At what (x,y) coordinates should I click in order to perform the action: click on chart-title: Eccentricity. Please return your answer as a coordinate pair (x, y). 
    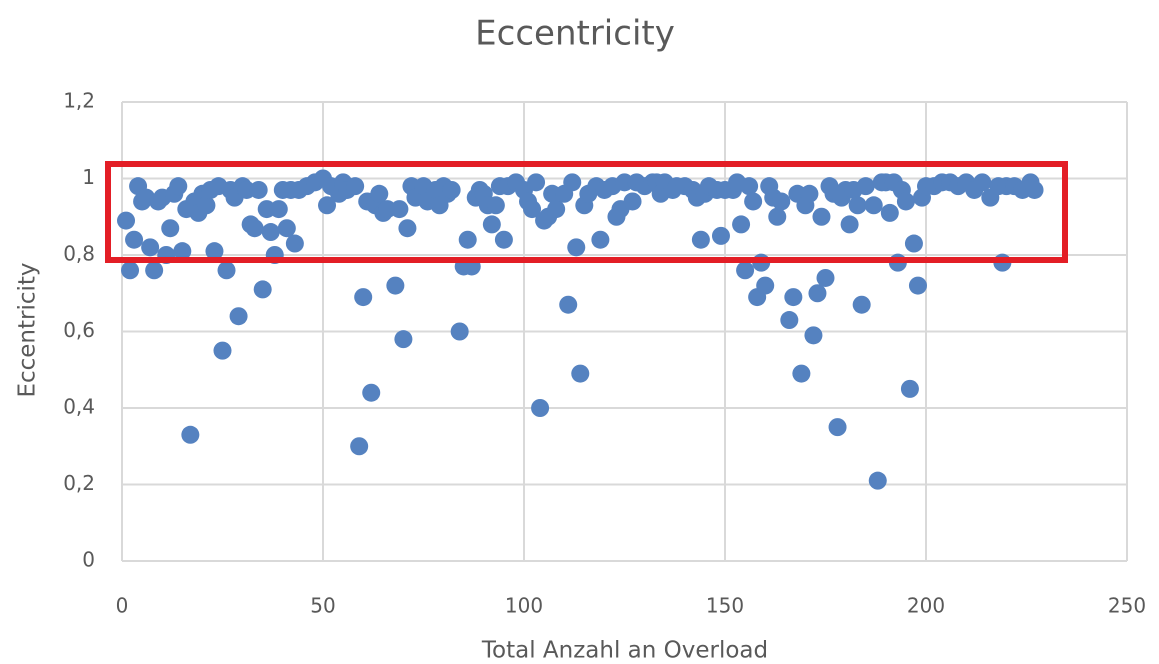
    Looking at the image, I should click on (575, 34).